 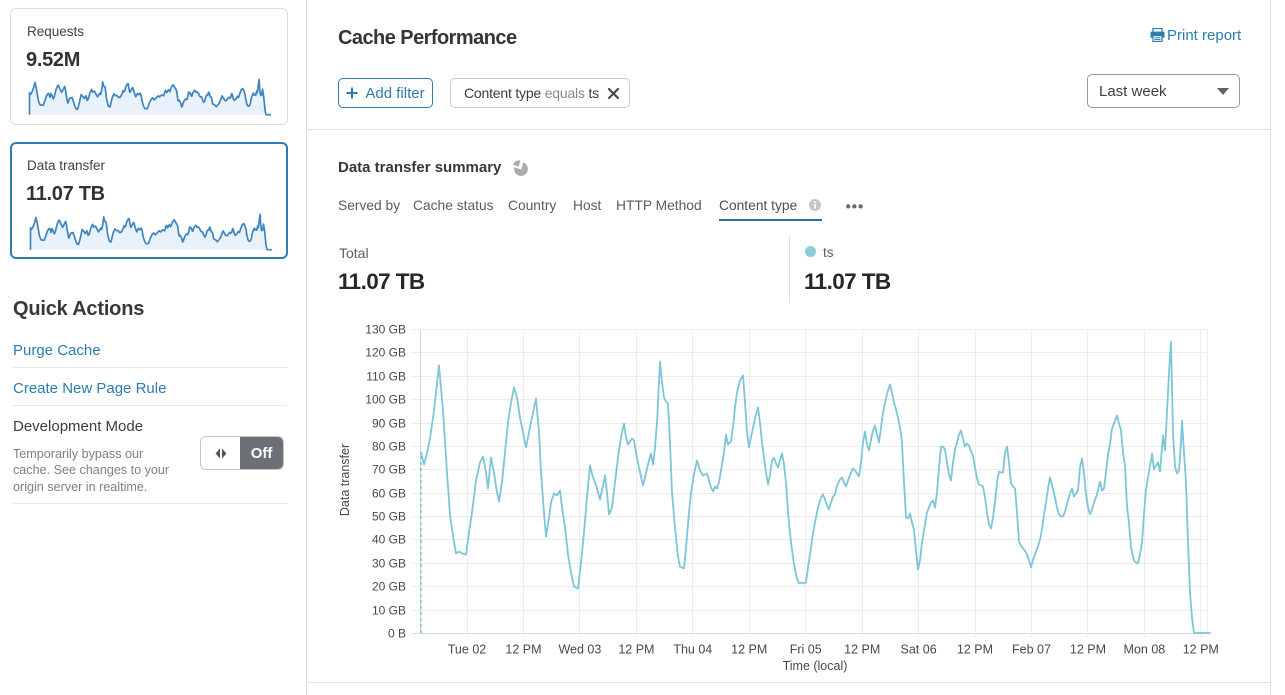 What do you see at coordinates (919, 650) in the screenshot?
I see `svg-text: Sat 06` at bounding box center [919, 650].